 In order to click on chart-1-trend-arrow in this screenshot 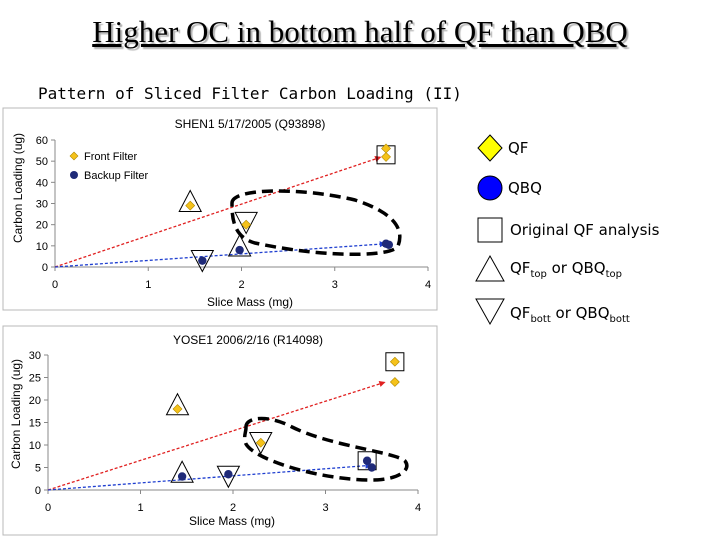, I will do `click(378, 159)`.